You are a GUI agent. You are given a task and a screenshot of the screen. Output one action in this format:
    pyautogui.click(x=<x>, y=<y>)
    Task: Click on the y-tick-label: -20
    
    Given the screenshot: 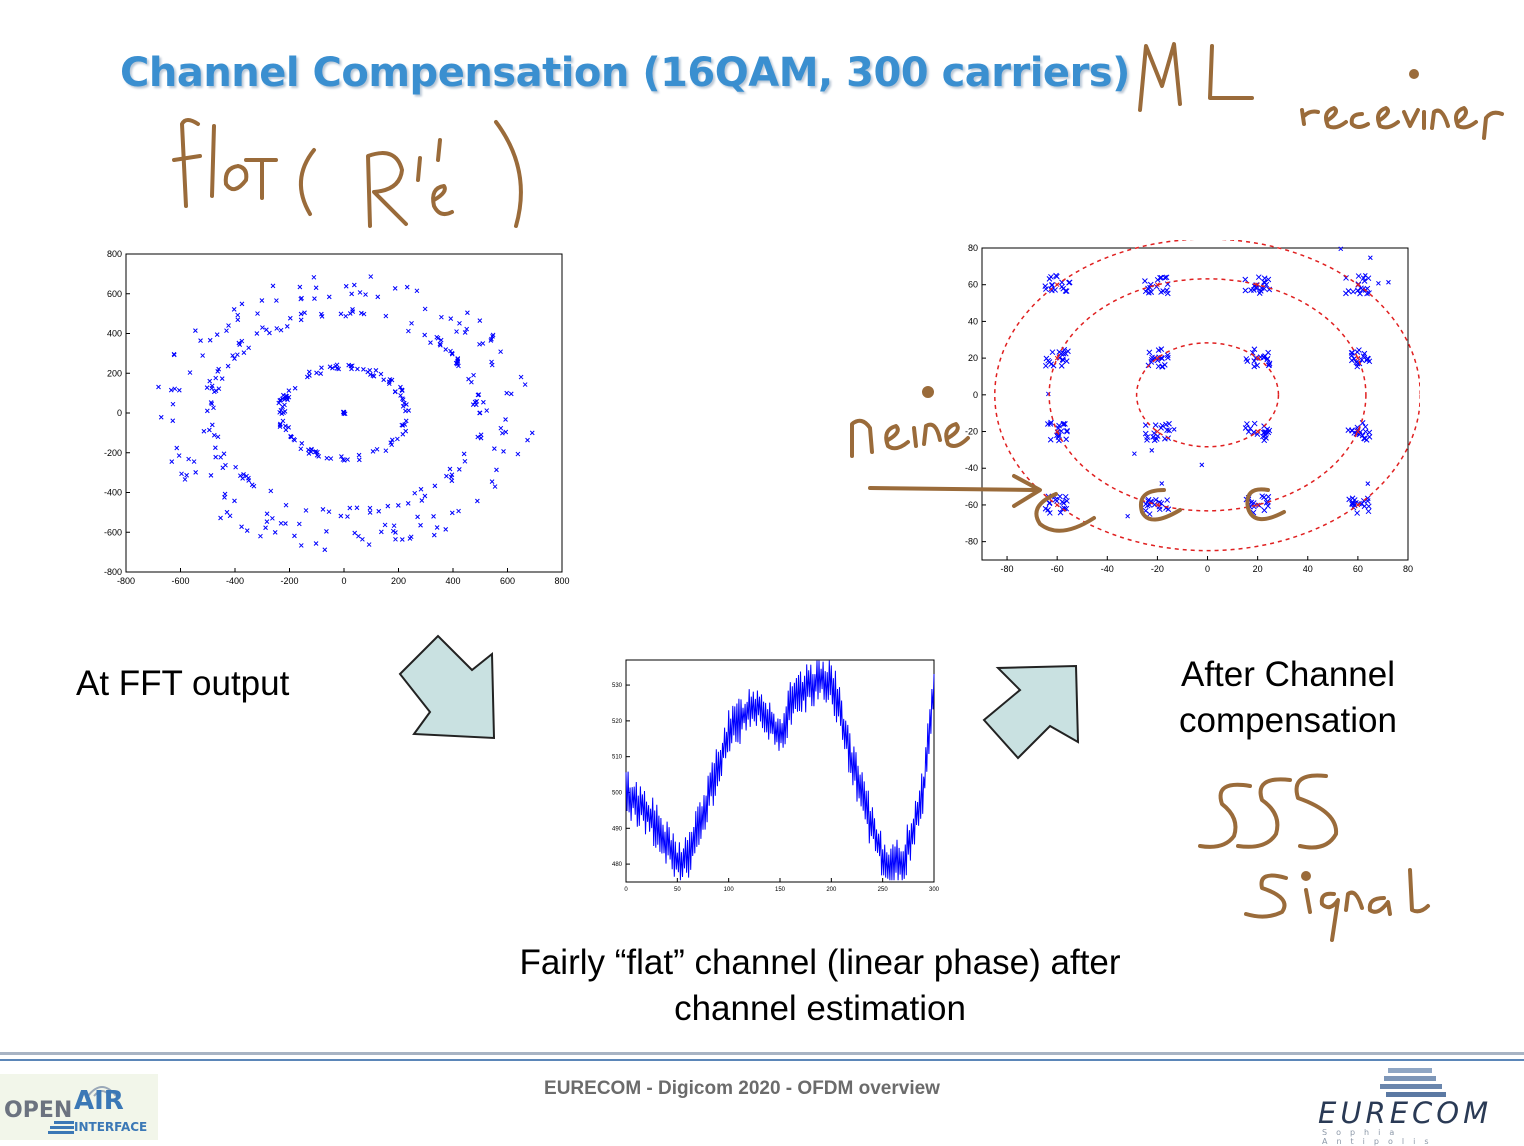 What is the action you would take?
    pyautogui.click(x=971, y=432)
    